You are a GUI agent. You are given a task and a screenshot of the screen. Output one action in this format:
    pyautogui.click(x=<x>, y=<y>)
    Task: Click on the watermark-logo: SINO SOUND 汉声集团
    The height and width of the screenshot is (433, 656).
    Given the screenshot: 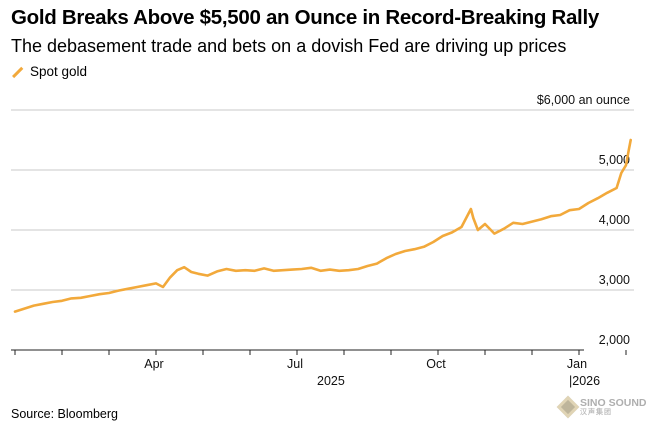 What is the action you would take?
    pyautogui.click(x=601, y=407)
    